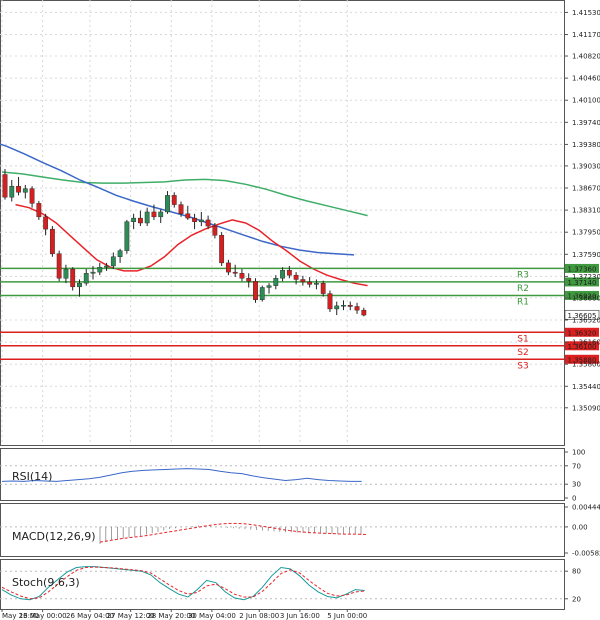  What do you see at coordinates (586, 145) in the screenshot?
I see `price-tick-label: 1.39380` at bounding box center [586, 145].